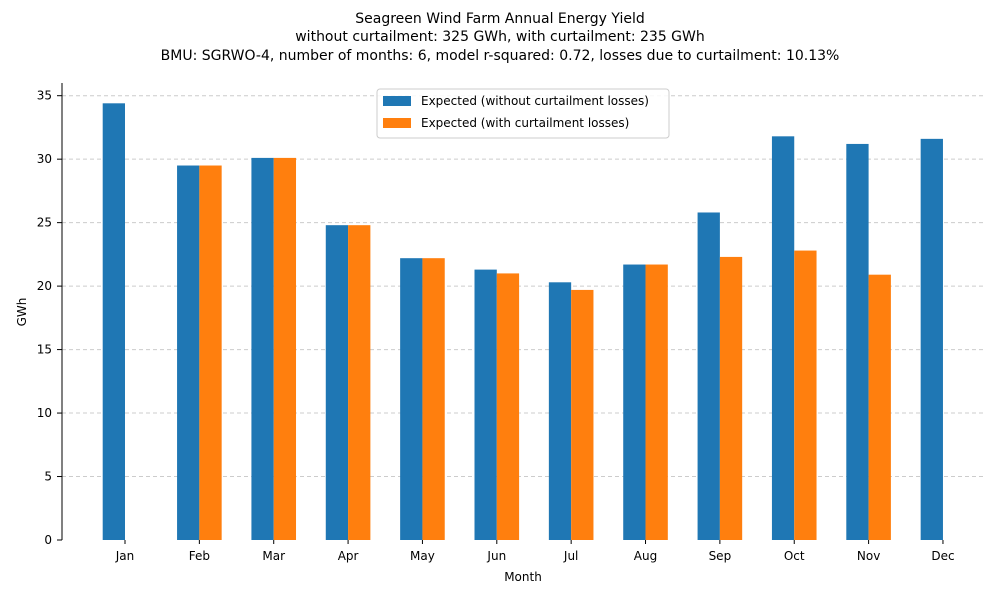  I want to click on bar-without-curtailment-oct, so click(783, 338).